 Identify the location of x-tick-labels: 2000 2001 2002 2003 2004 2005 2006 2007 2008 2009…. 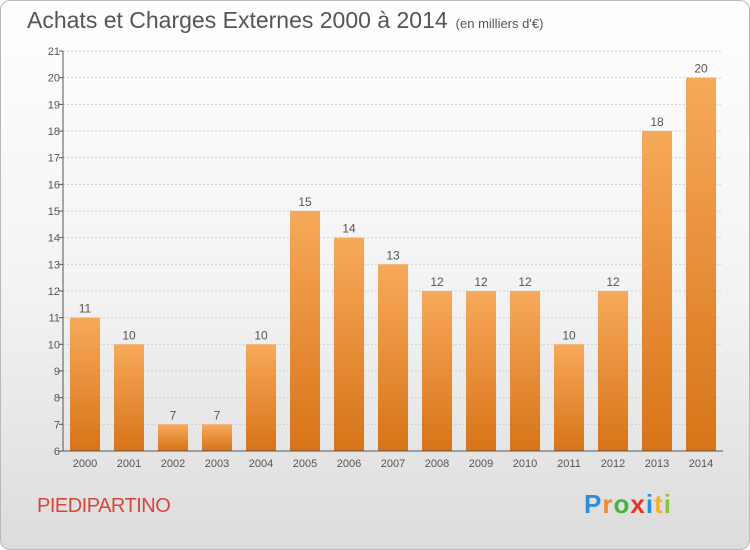
(393, 464).